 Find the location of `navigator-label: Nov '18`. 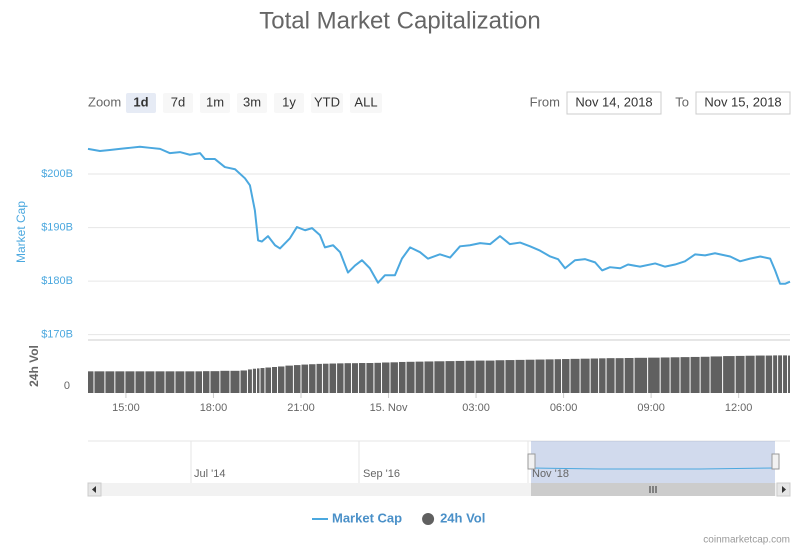

navigator-label: Nov '18 is located at coordinates (550, 474).